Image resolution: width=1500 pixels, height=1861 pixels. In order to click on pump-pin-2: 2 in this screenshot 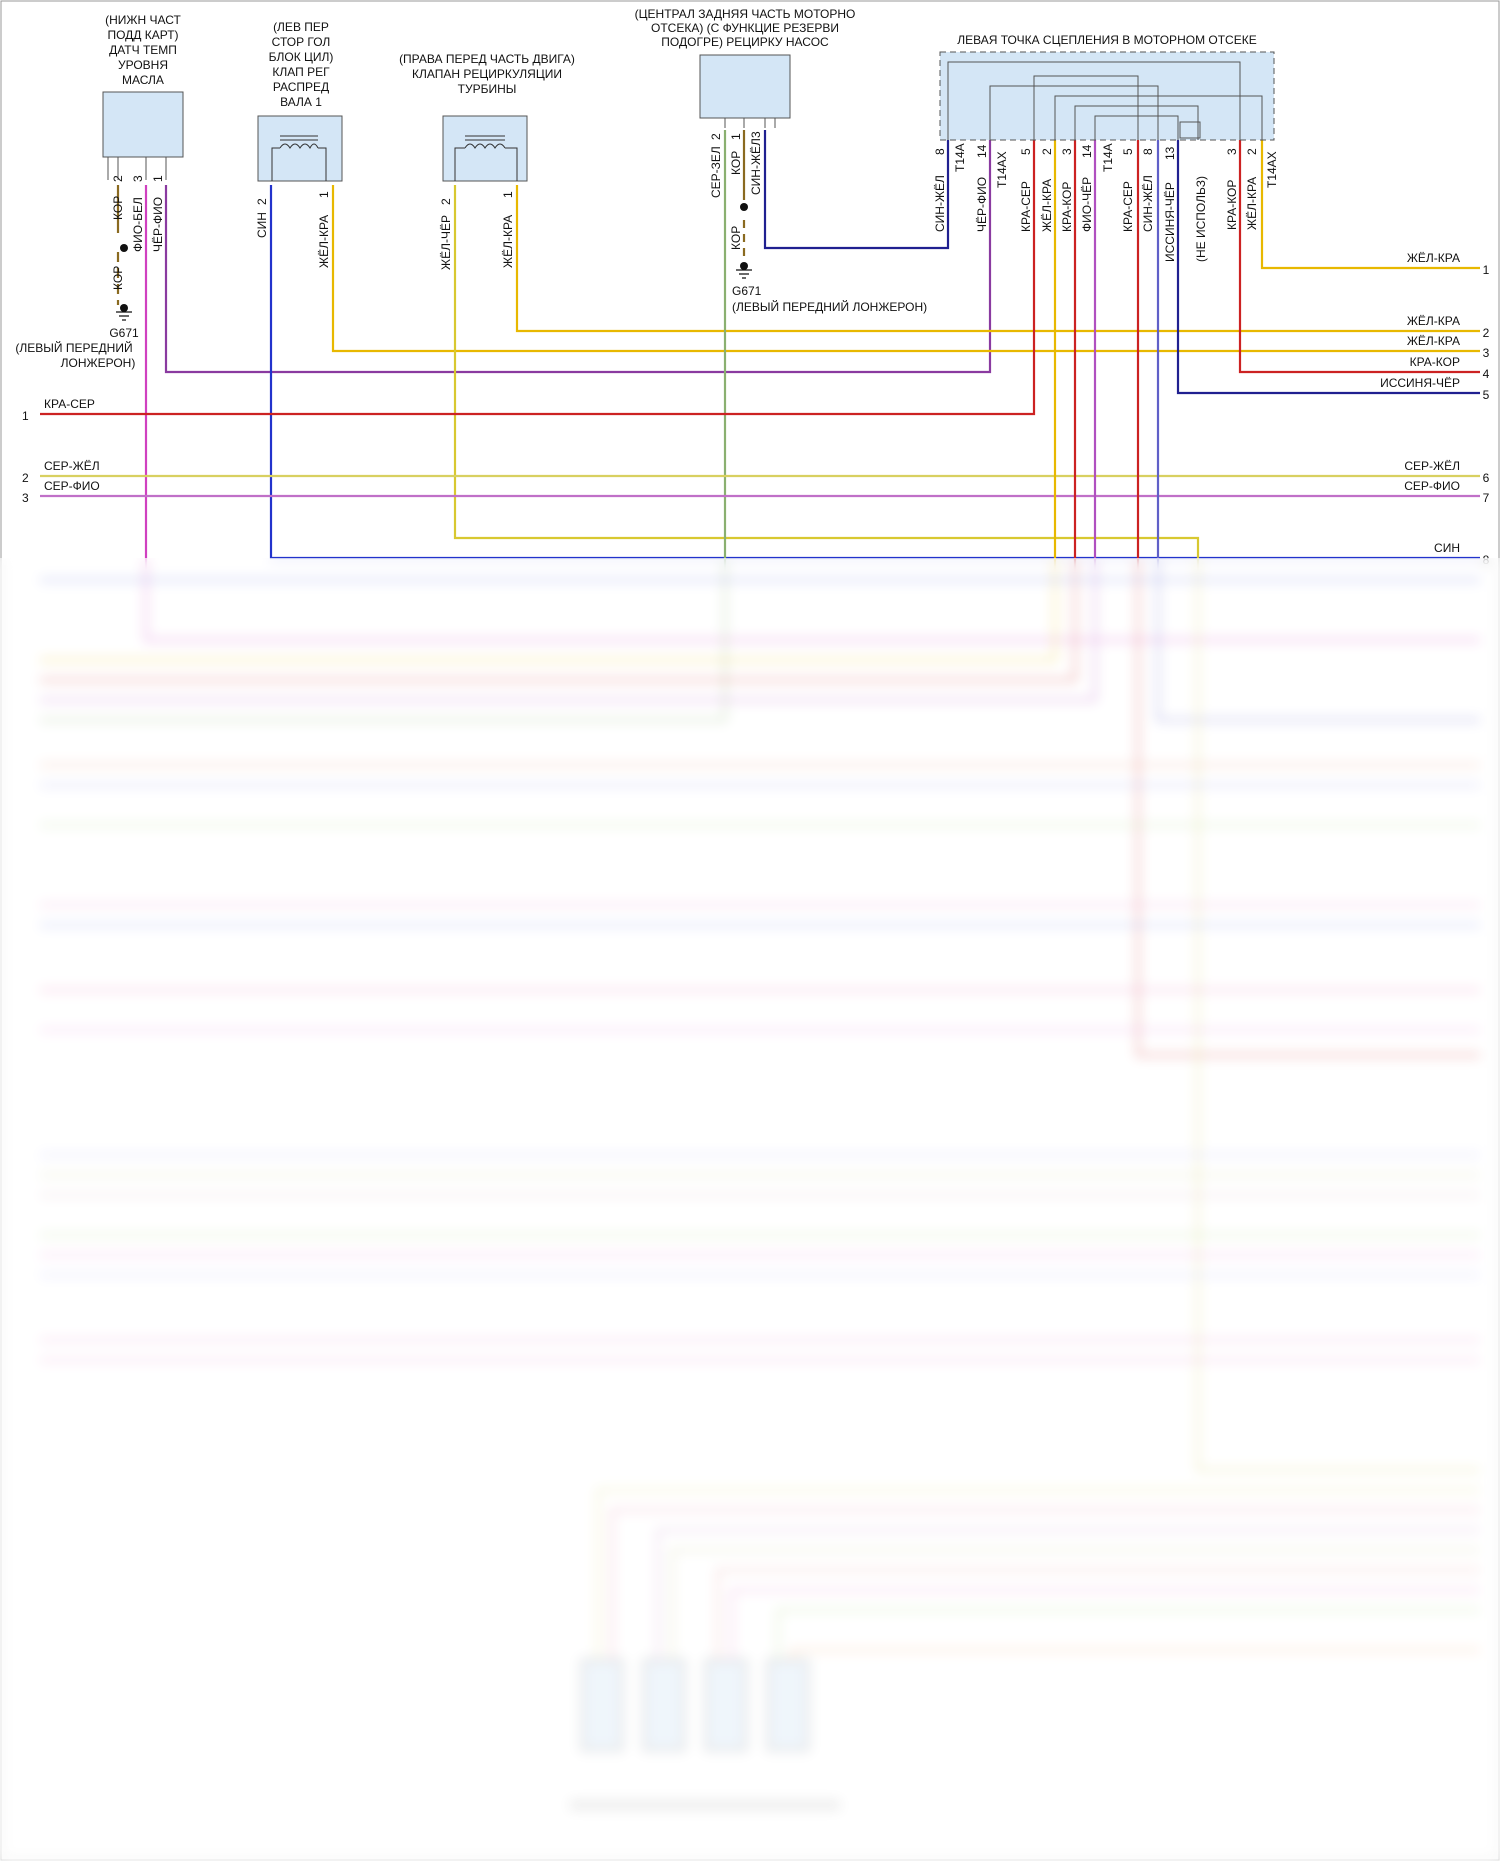, I will do `click(716, 136)`.